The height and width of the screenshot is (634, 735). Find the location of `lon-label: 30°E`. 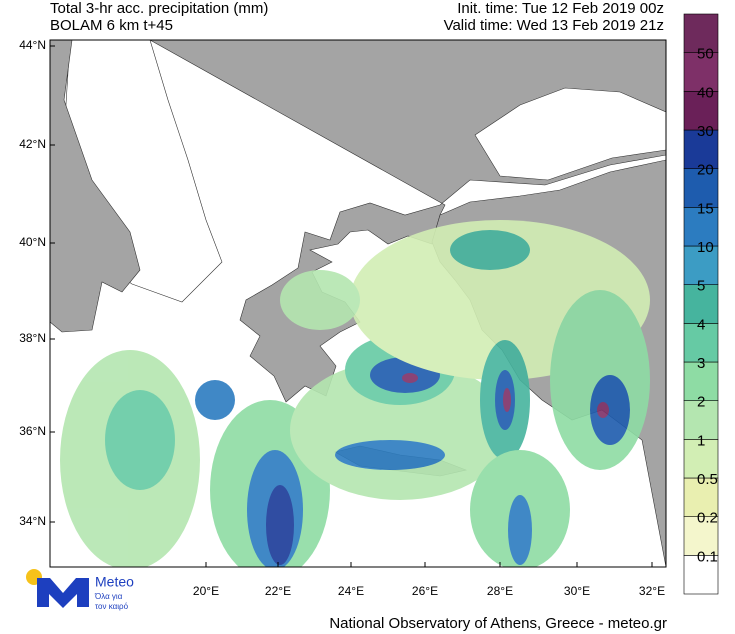

lon-label: 30°E is located at coordinates (577, 591).